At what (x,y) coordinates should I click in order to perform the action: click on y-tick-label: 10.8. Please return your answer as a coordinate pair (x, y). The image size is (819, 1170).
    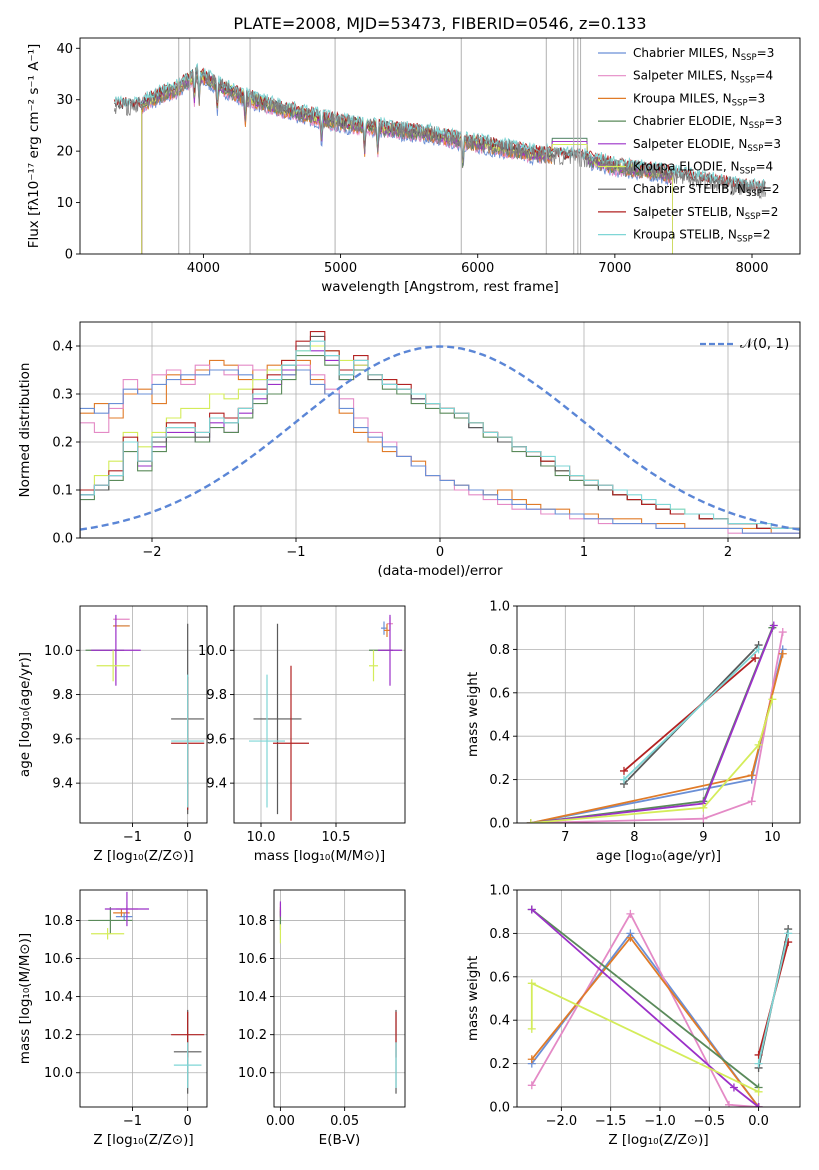
    Looking at the image, I should click on (58, 921).